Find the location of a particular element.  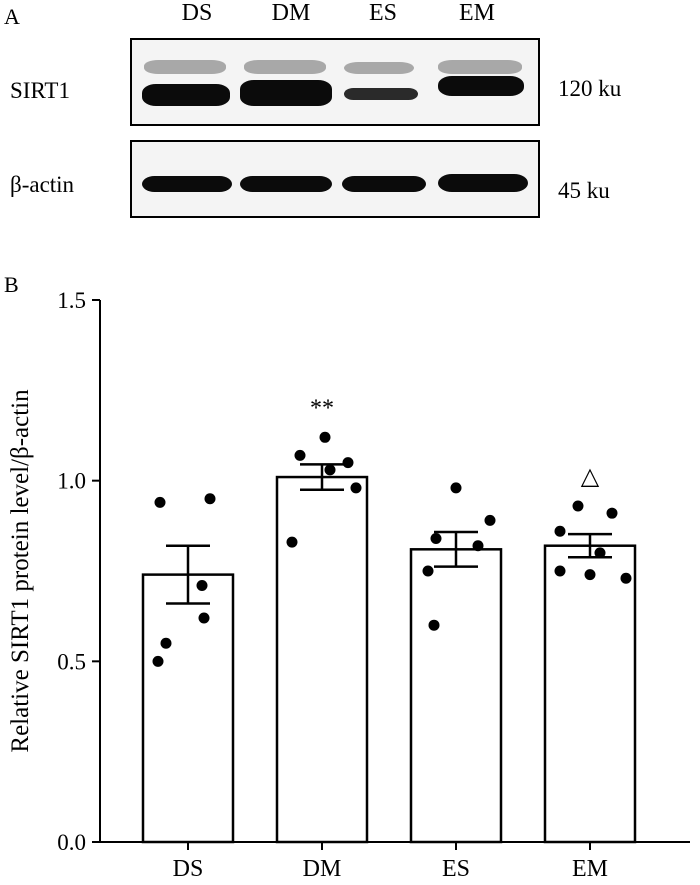

blot-row-label-actin: β-actin is located at coordinates (42, 184).